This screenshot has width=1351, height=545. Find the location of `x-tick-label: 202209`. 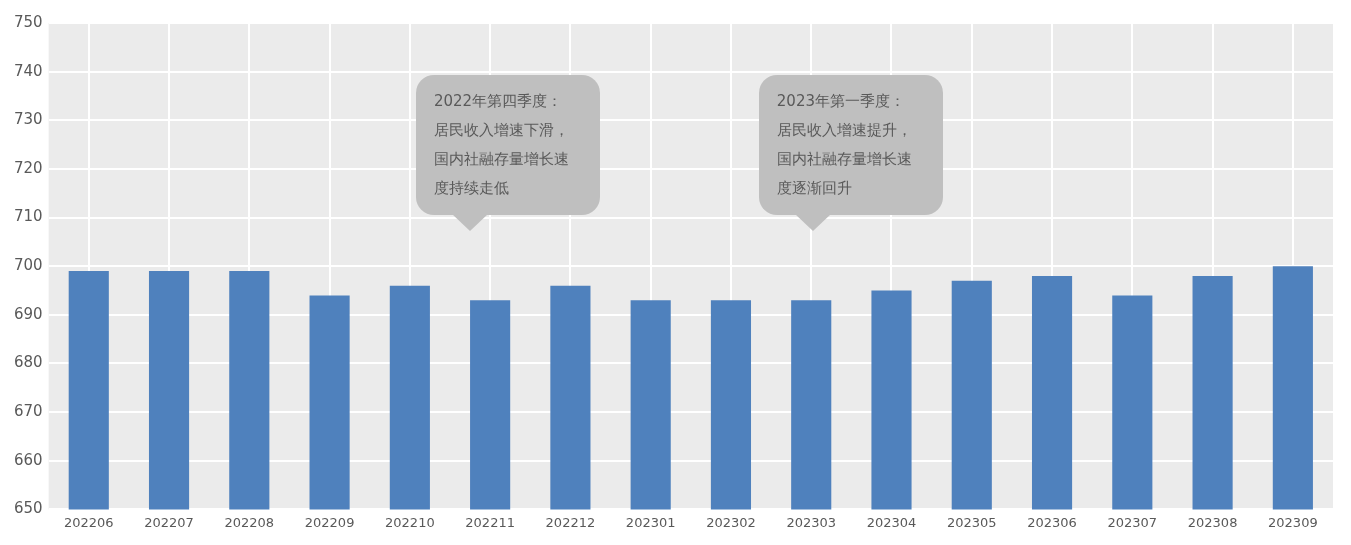

x-tick-label: 202209 is located at coordinates (329, 522).